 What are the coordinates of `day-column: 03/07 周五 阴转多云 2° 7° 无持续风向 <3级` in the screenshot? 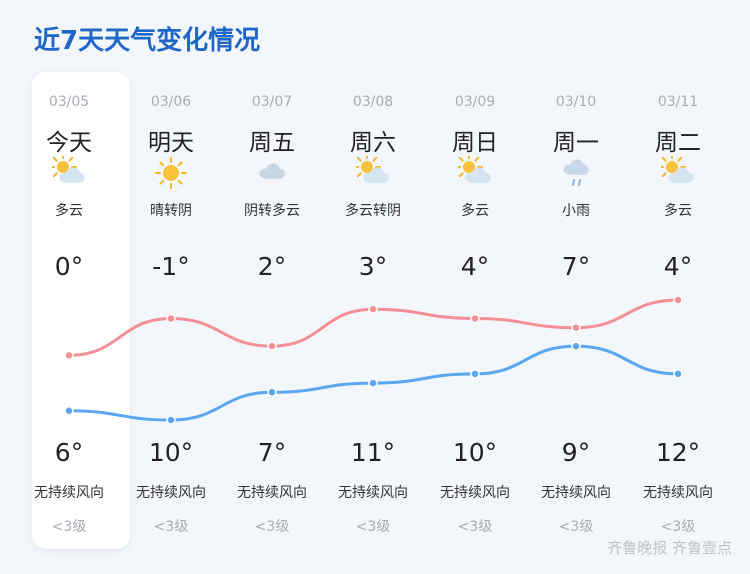 It's located at (272, 287).